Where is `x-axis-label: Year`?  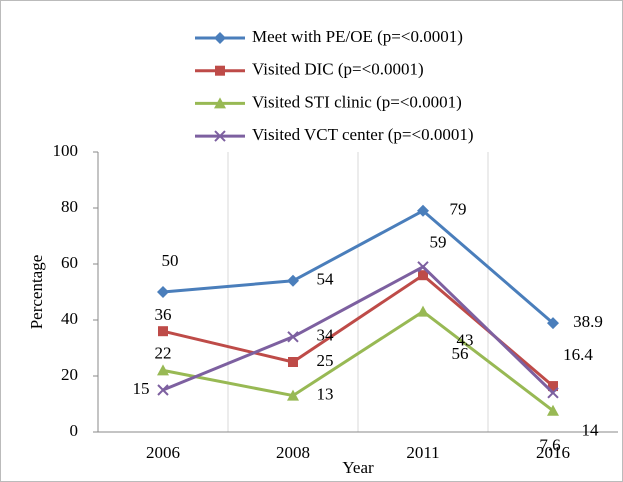
x-axis-label: Year is located at coordinates (358, 467).